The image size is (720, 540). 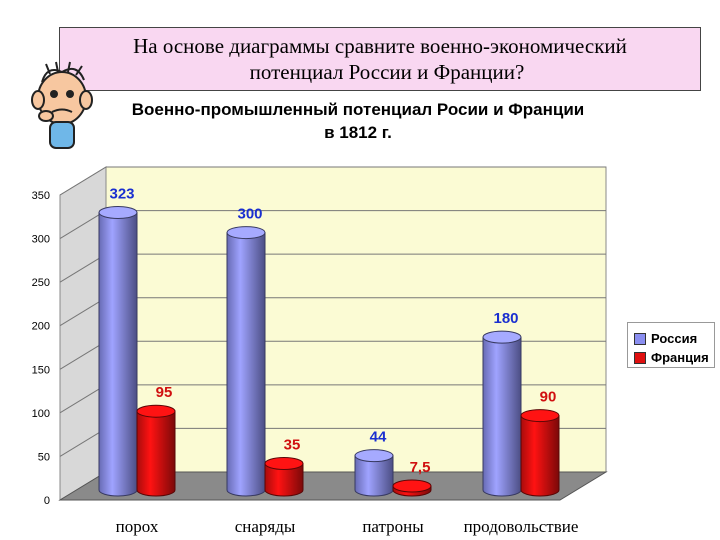 I want to click on chart-legend: Россия Франция, so click(x=671, y=345).